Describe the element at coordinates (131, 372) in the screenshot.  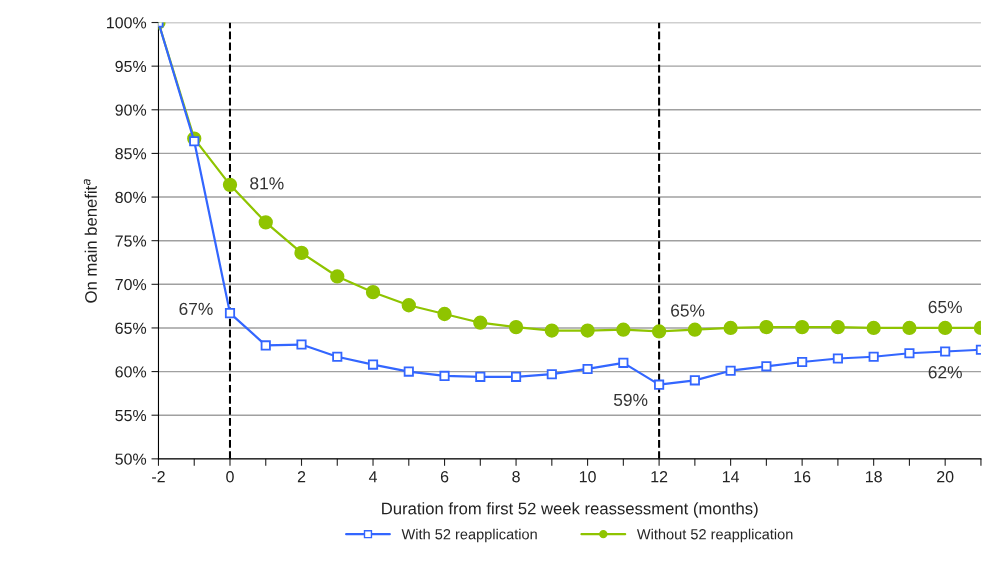
I see `y-tick-label: 60%` at that location.